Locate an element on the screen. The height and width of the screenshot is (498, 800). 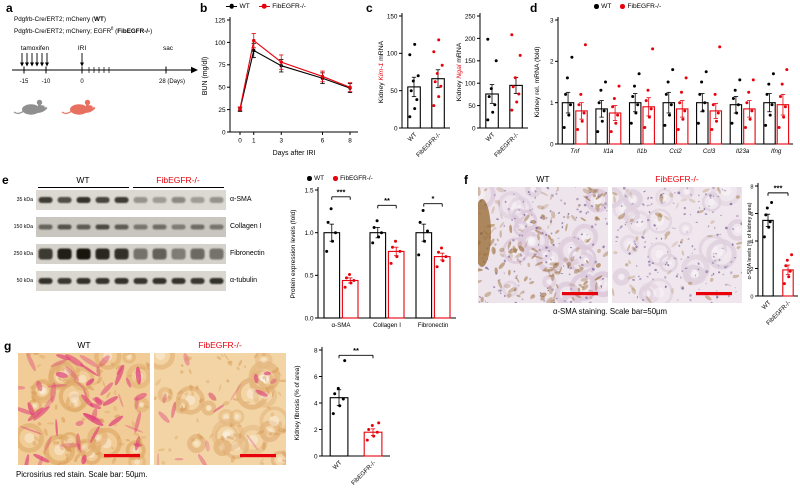
svg-text: 3 is located at coordinates (281, 141).